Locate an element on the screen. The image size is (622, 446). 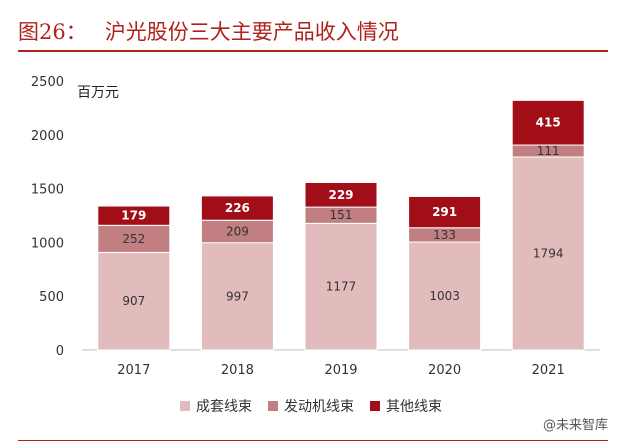
legend-item: 发动机线束 is located at coordinates (311, 406).